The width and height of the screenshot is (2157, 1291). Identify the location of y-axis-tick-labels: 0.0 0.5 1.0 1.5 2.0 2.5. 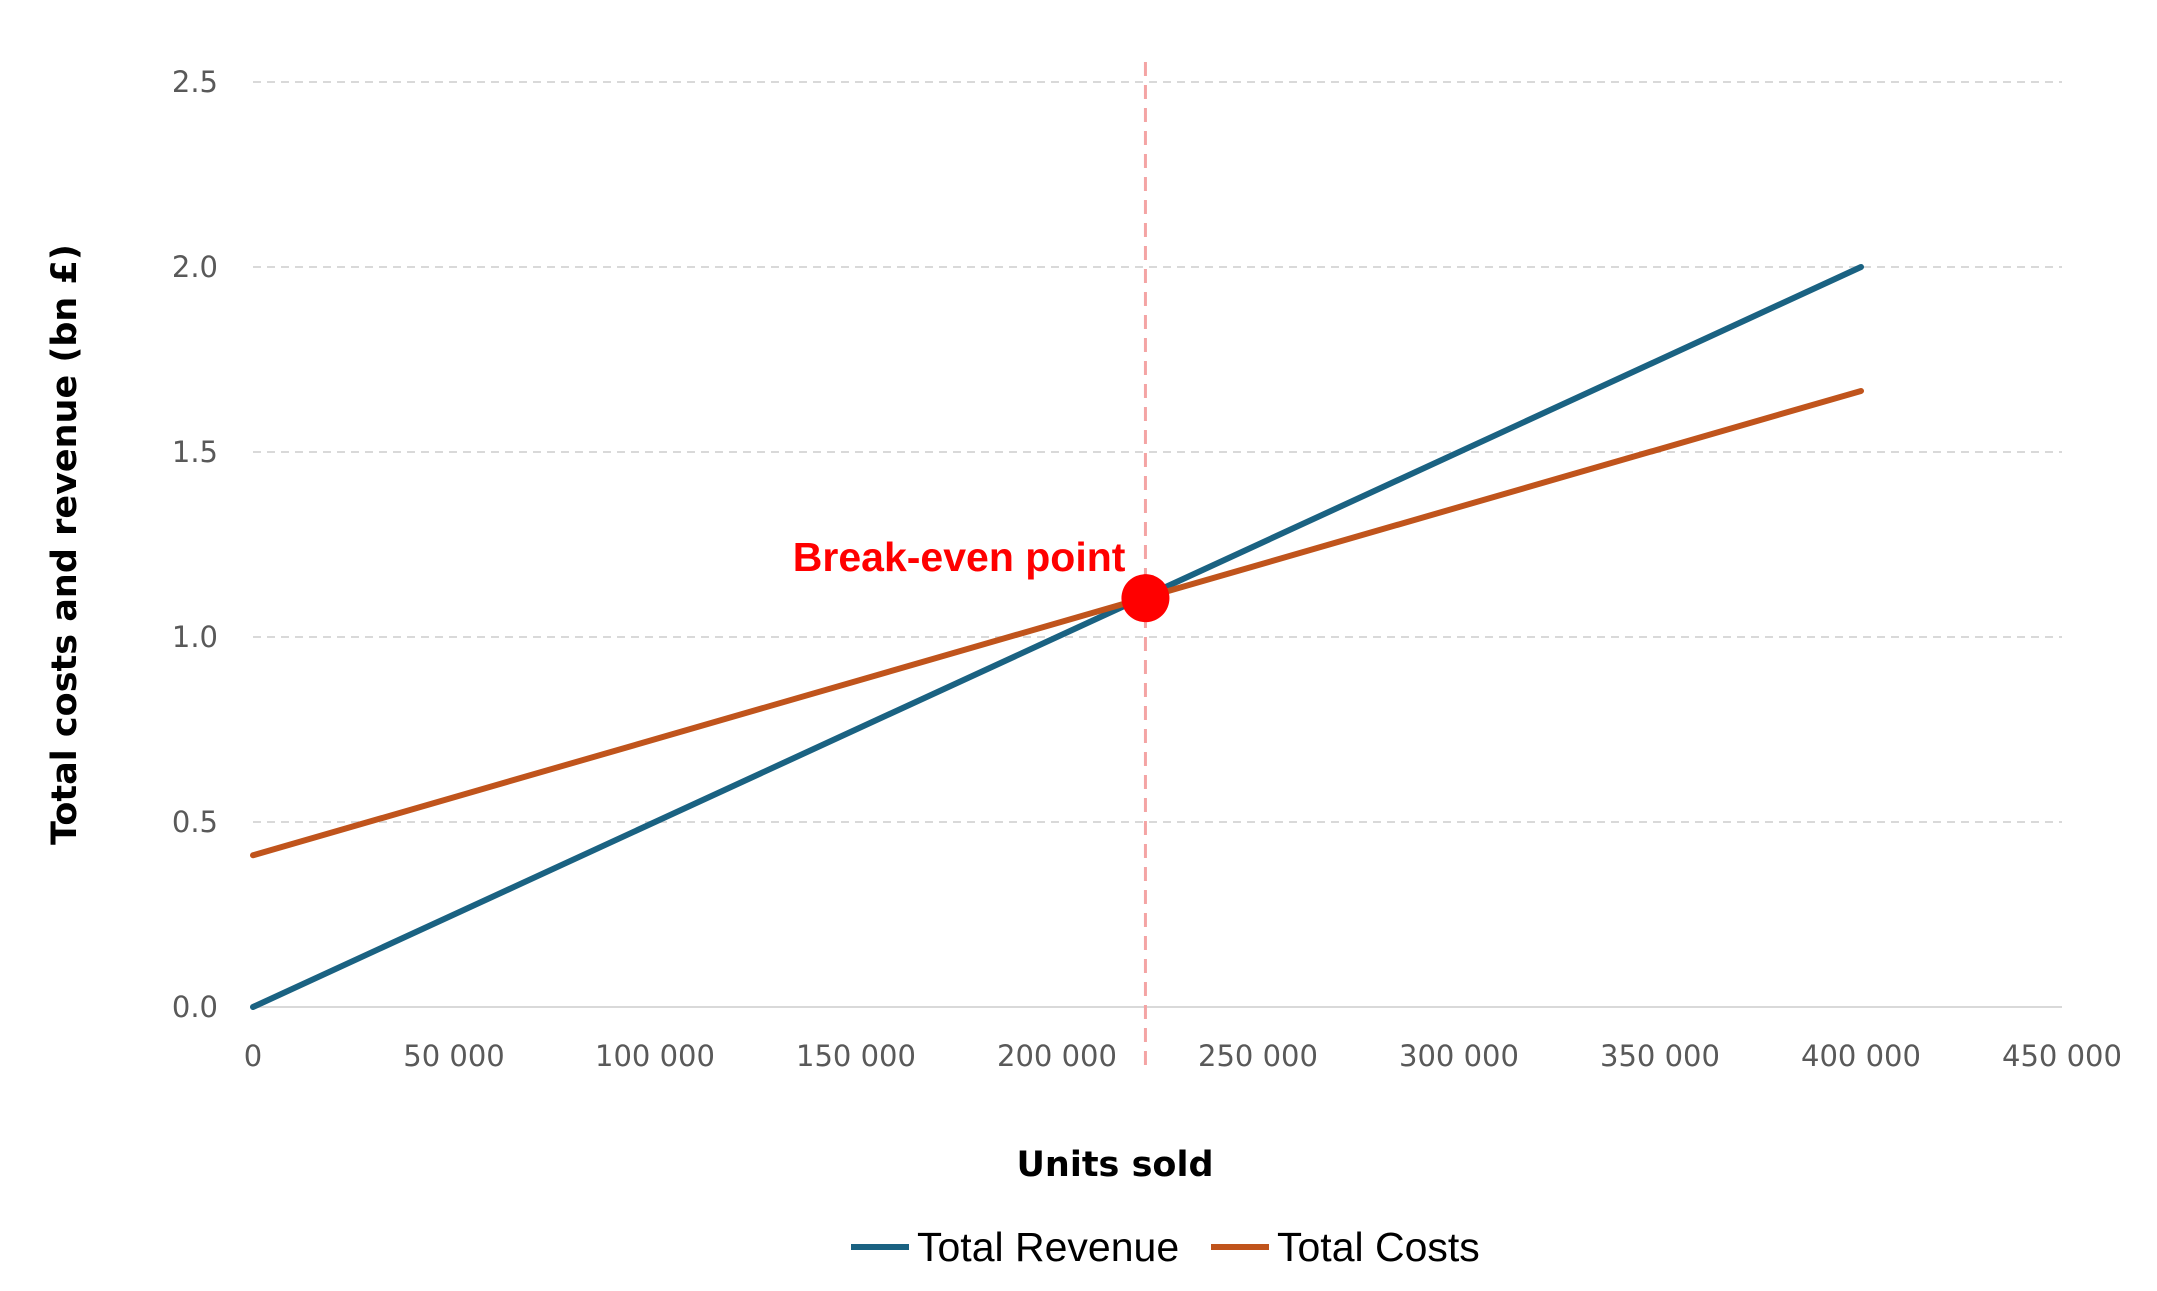
(195, 544).